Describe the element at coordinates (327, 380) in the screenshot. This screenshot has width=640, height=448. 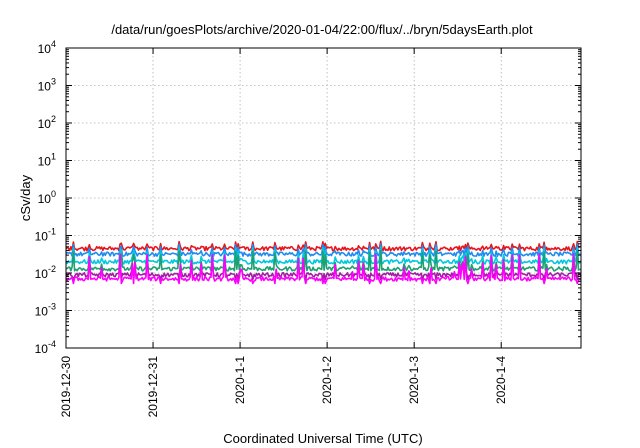
I see `x-tick-label: 2020-1-2` at that location.